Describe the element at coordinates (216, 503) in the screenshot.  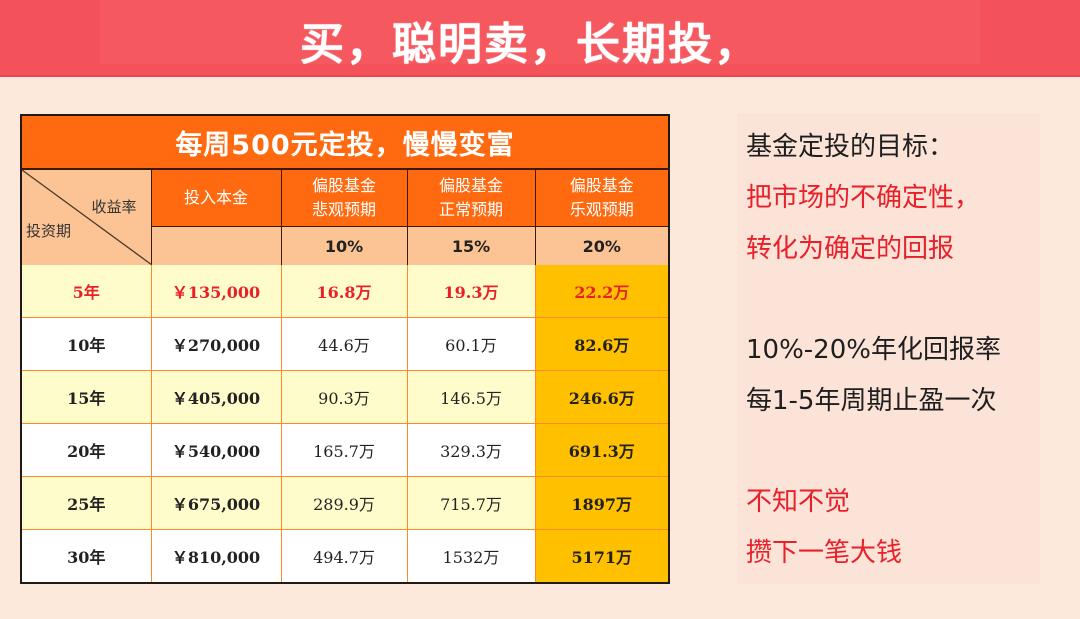
I see `cell-principal: ￥675,000` at that location.